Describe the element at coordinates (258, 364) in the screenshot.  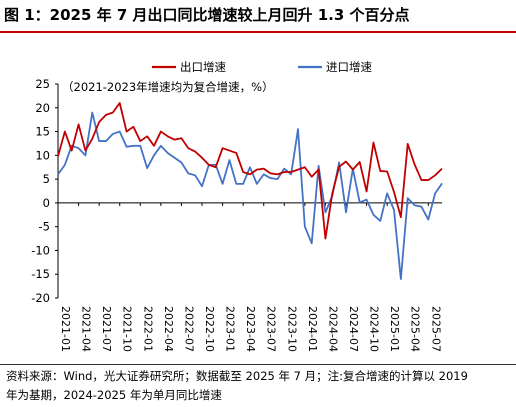
I see `footer-rule` at that location.